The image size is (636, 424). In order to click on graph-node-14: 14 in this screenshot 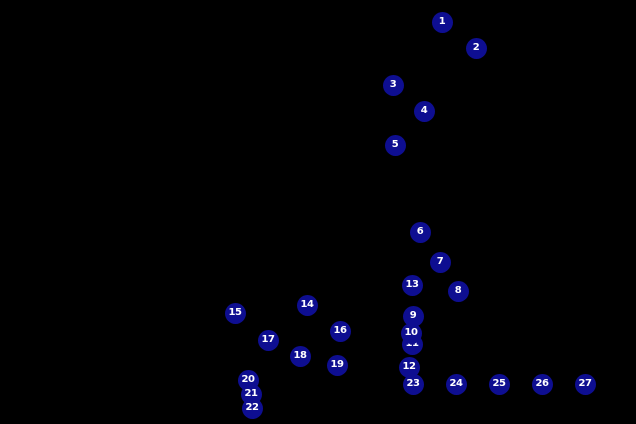, I will do `click(307, 305)`.